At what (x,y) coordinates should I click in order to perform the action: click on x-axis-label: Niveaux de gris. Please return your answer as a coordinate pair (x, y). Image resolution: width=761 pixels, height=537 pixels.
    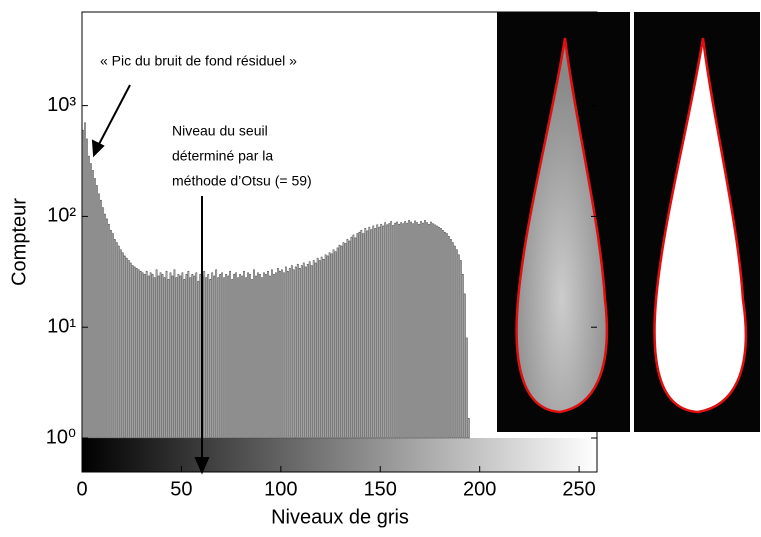
    Looking at the image, I should click on (340, 517).